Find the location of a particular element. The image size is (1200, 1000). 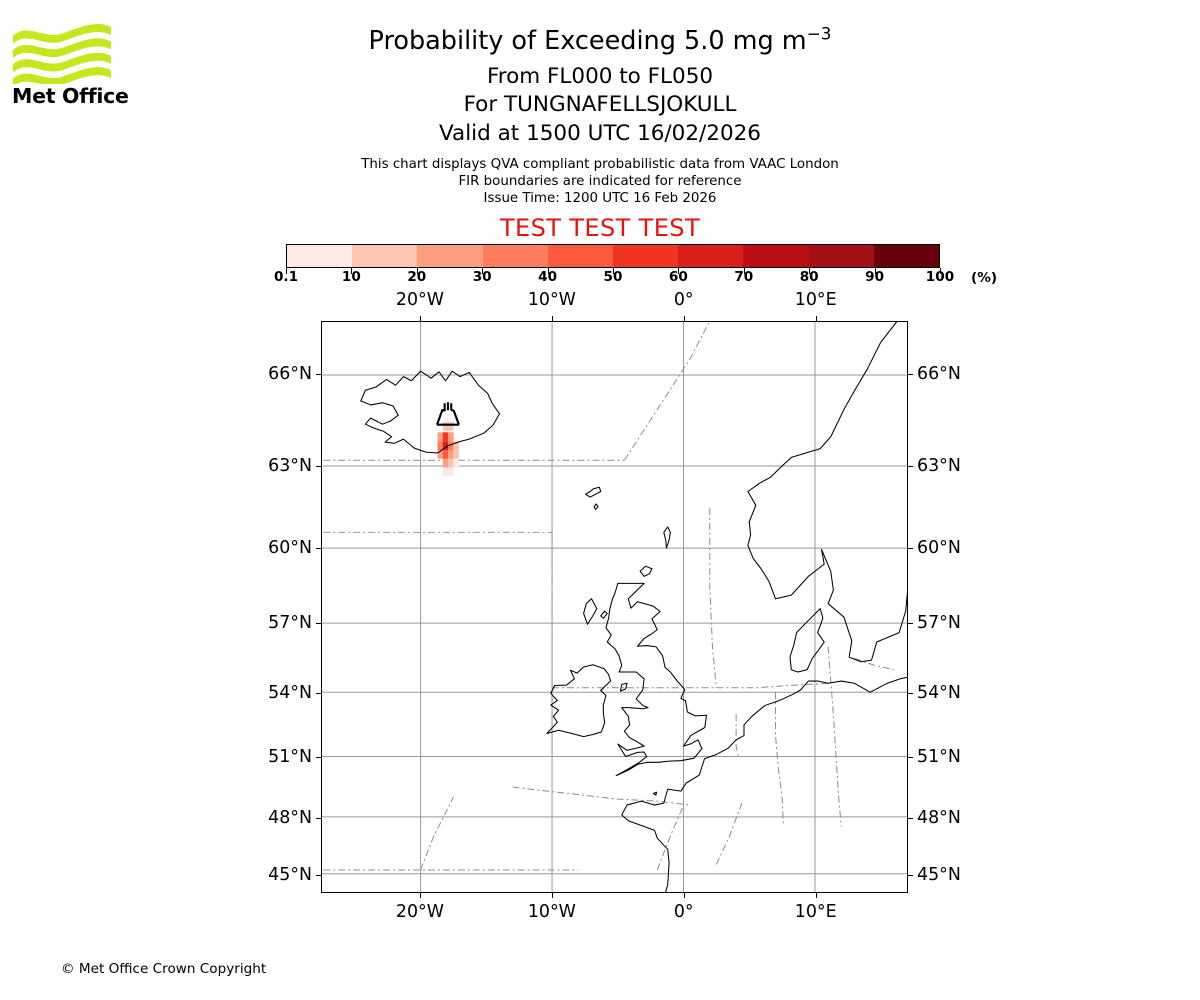

logo-text: Met Office is located at coordinates (70, 96).